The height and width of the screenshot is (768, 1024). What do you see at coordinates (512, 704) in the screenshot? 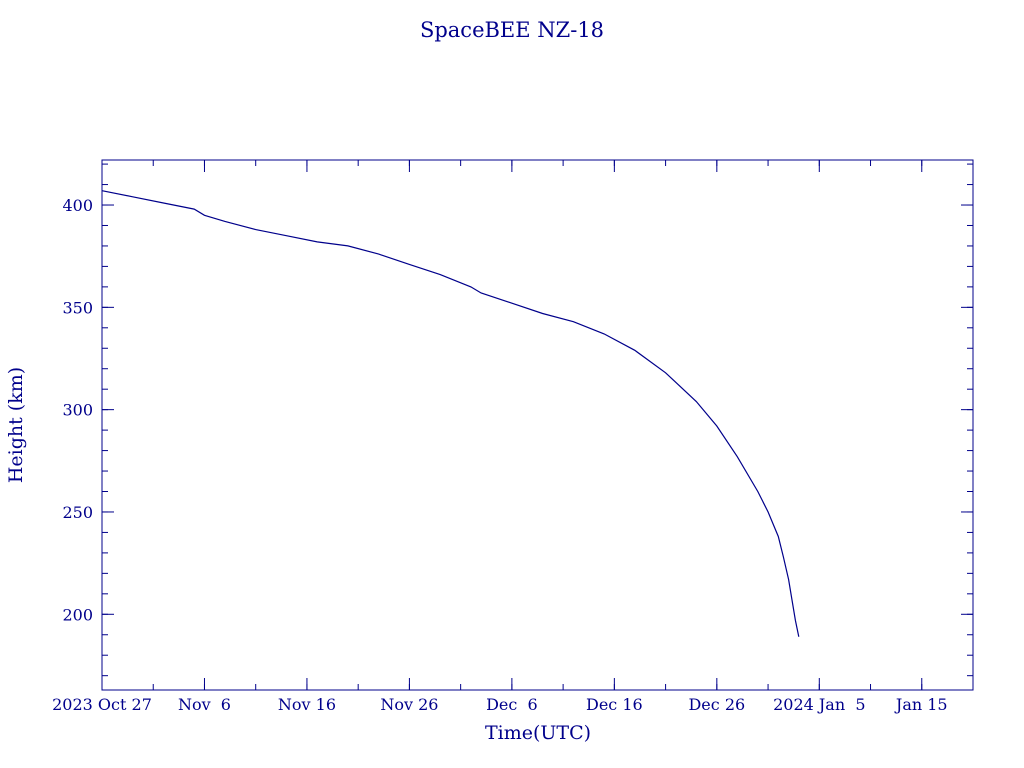
I see `x-tick-label: Dec 6` at bounding box center [512, 704].